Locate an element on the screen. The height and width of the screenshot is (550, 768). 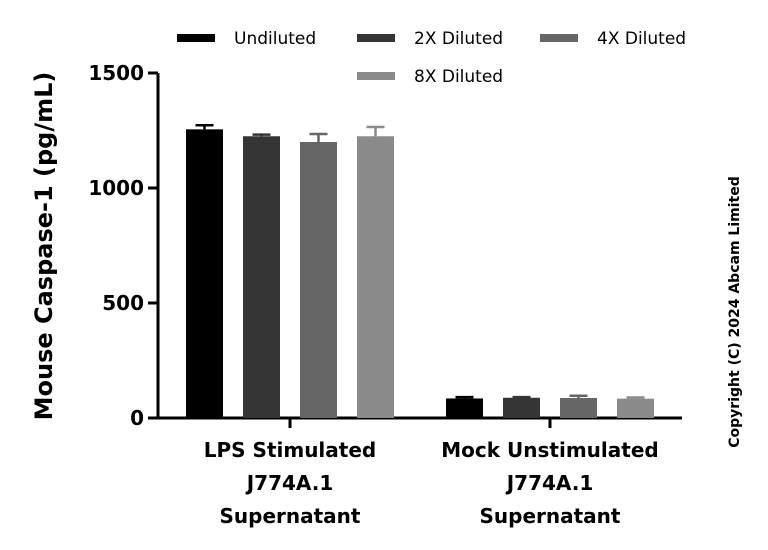
x-category-label: Mock Unstimulated is located at coordinates (549, 450).